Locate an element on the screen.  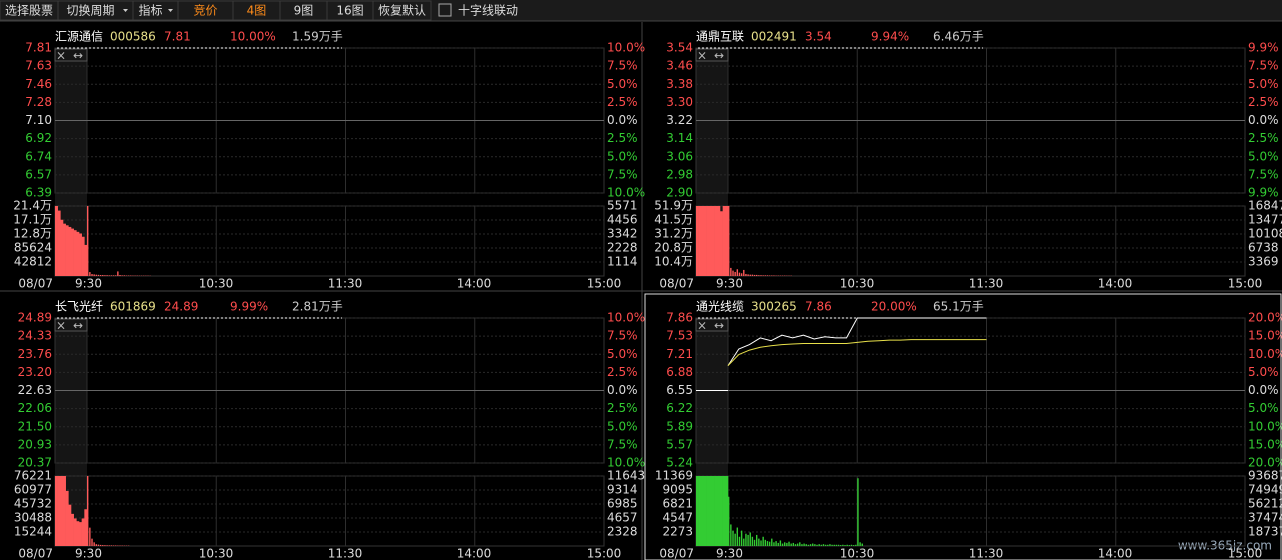
toolbar-button-label: 指标 is located at coordinates (150, 10).